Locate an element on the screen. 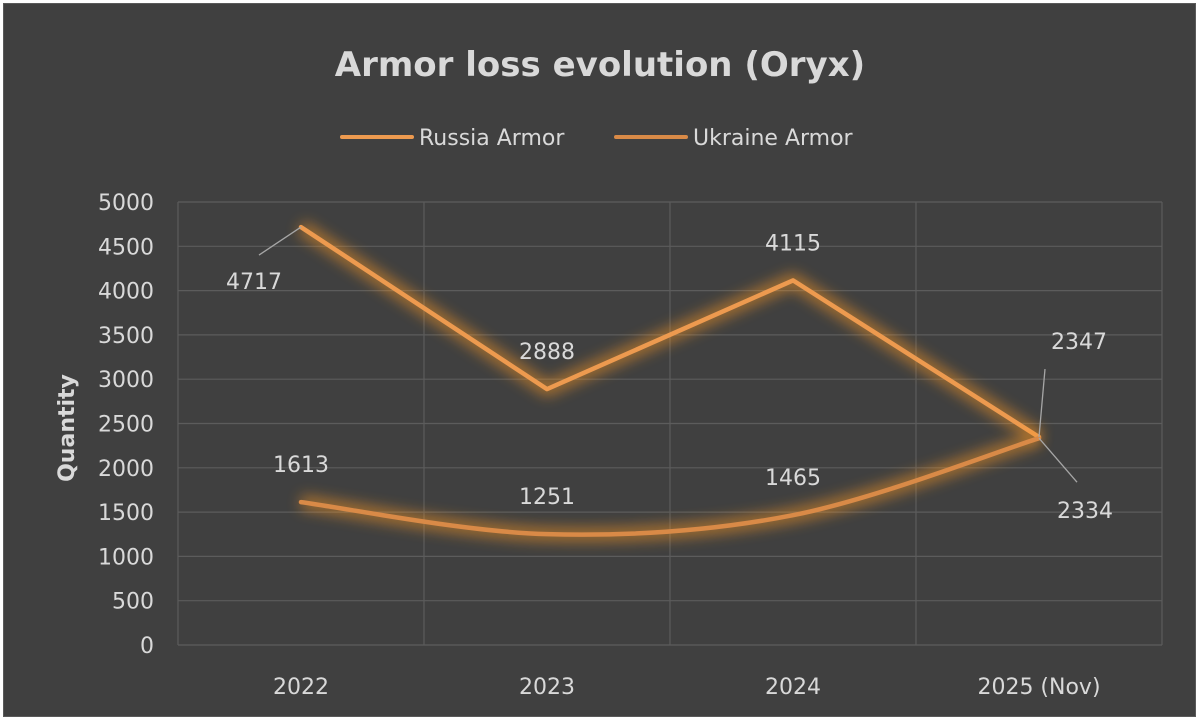  y-tick-label: 1500 is located at coordinates (126, 513).